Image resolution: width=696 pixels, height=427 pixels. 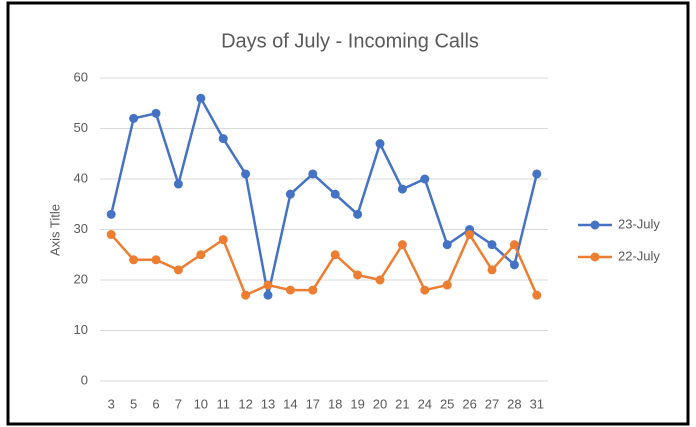 I want to click on x-tick-label: 3, so click(x=111, y=403).